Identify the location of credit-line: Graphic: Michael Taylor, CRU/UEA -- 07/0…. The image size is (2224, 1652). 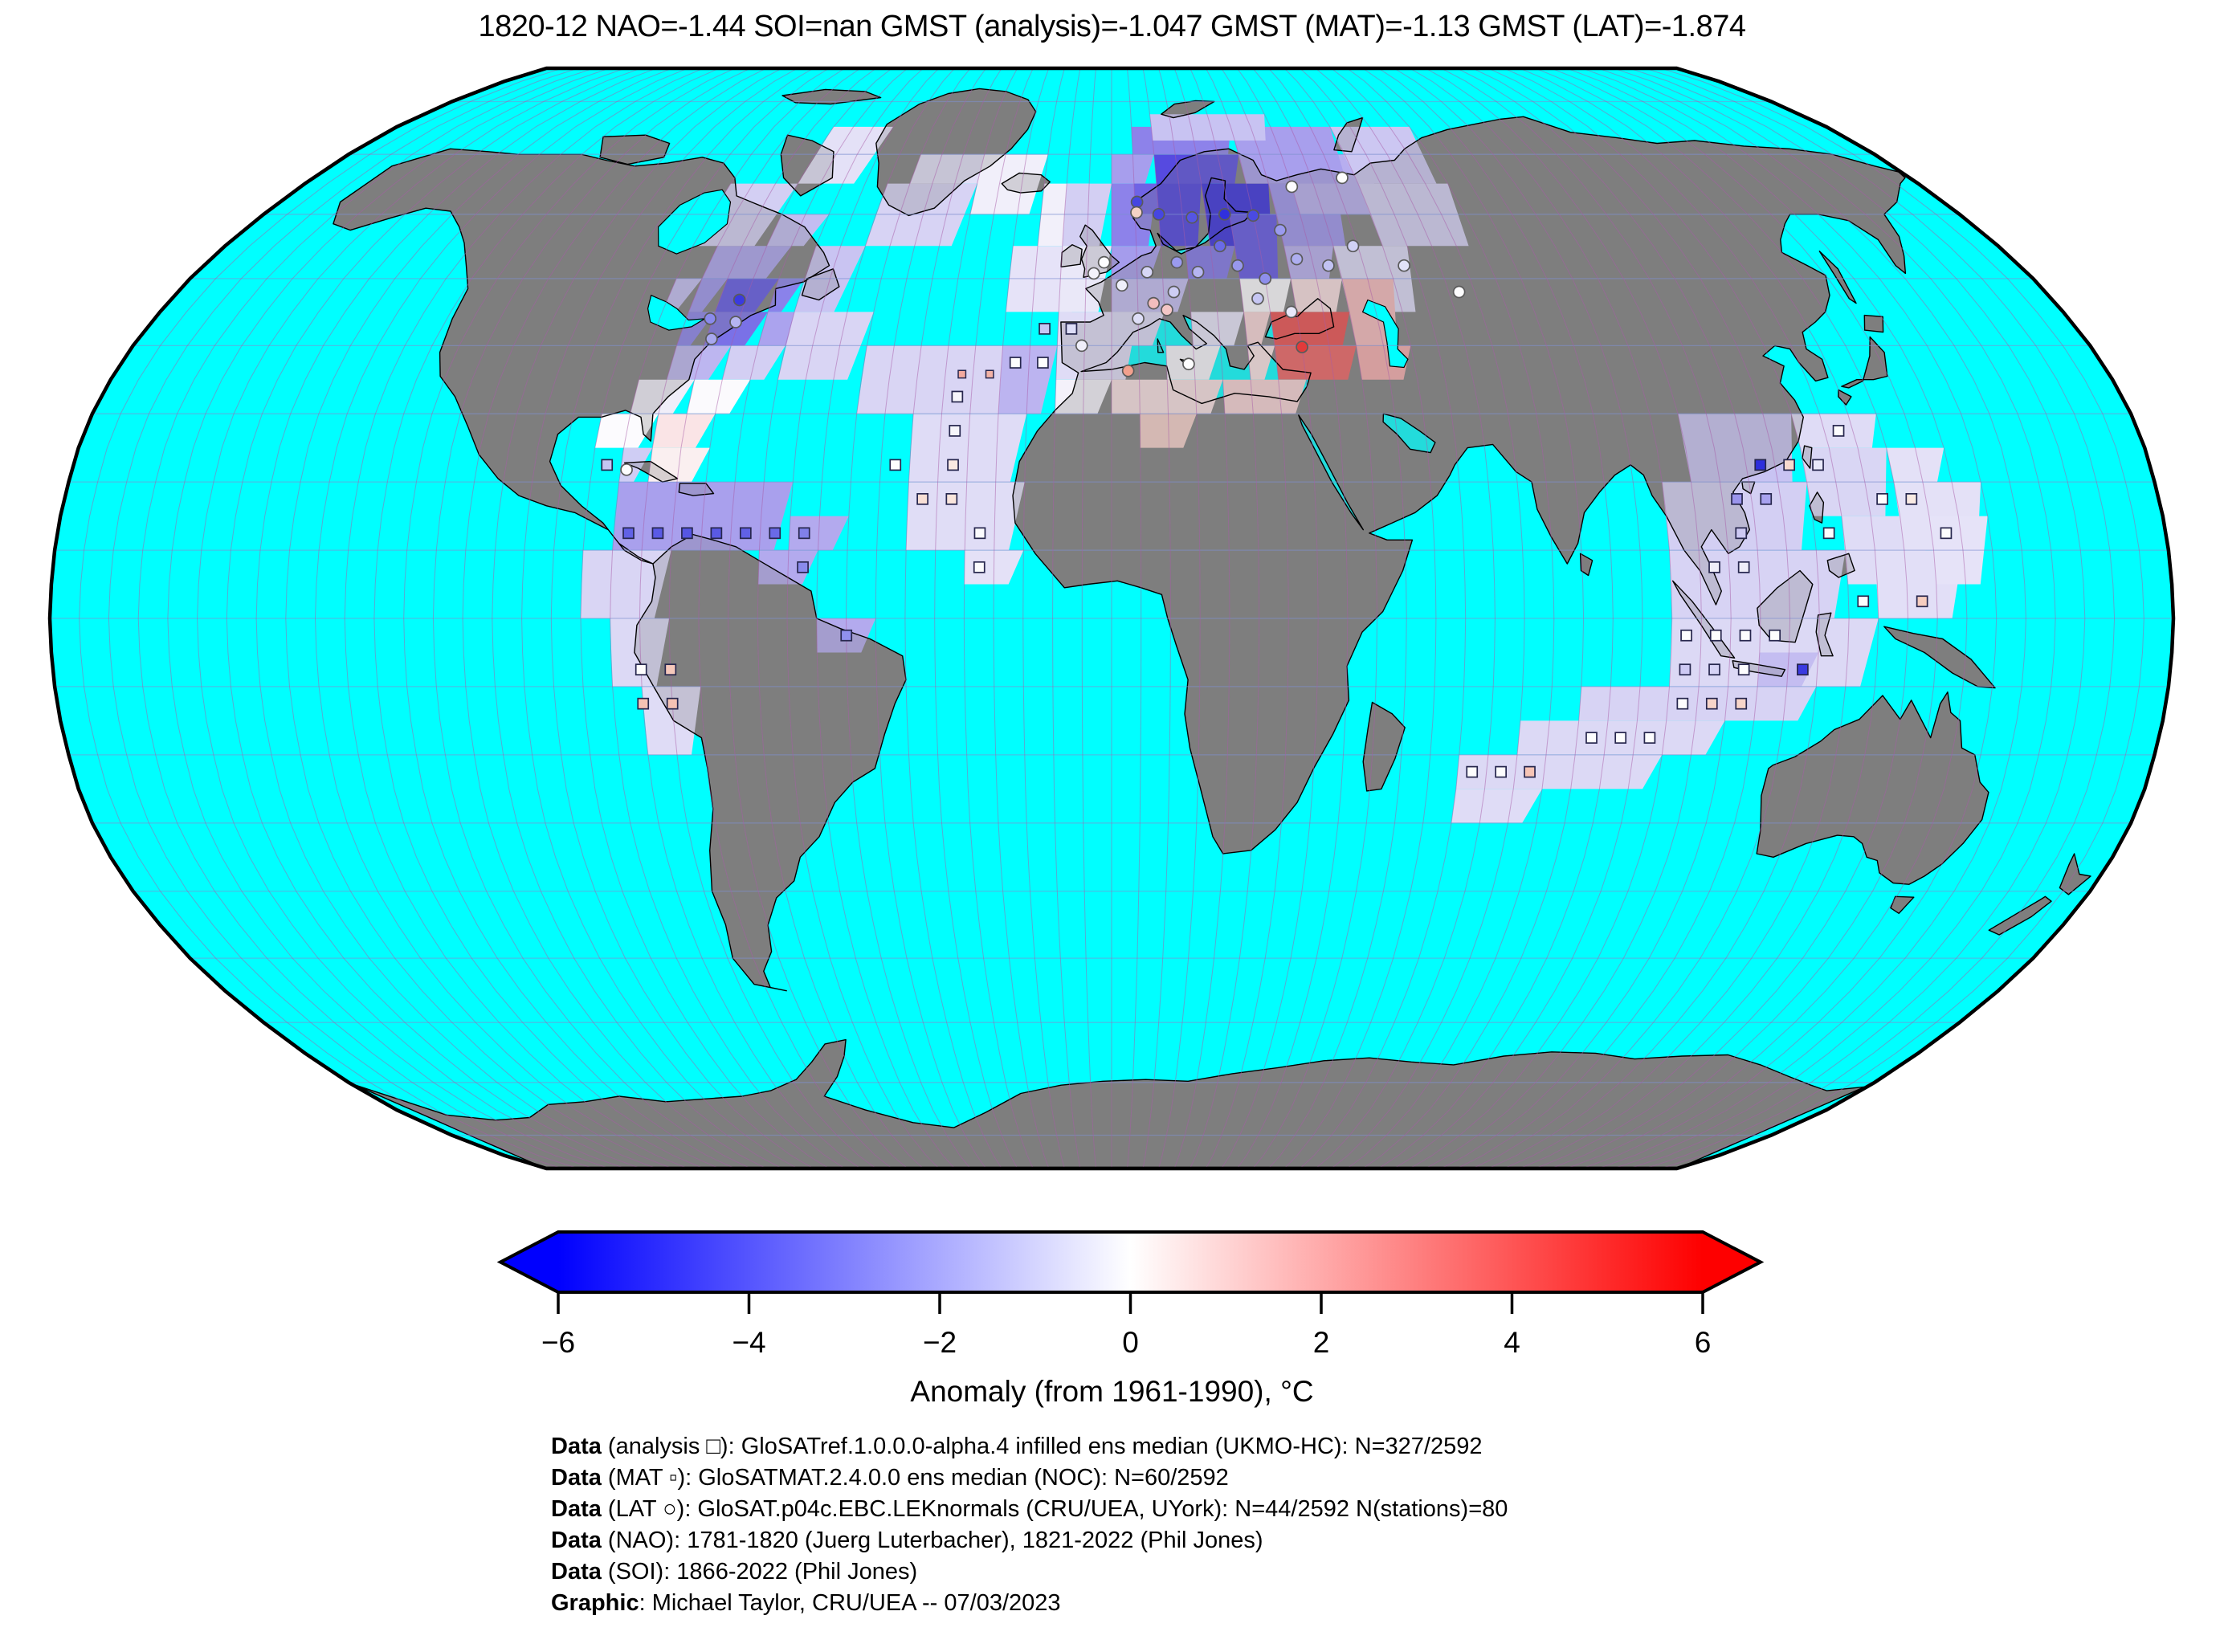
(806, 1603).